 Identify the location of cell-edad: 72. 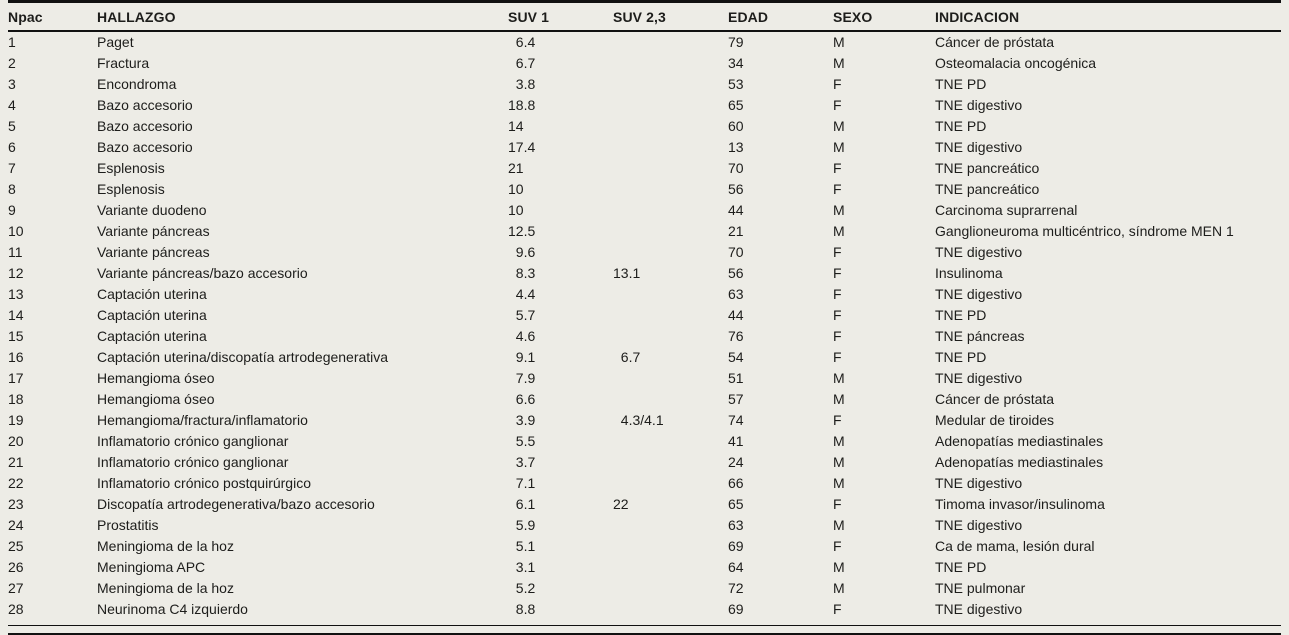
(736, 588).